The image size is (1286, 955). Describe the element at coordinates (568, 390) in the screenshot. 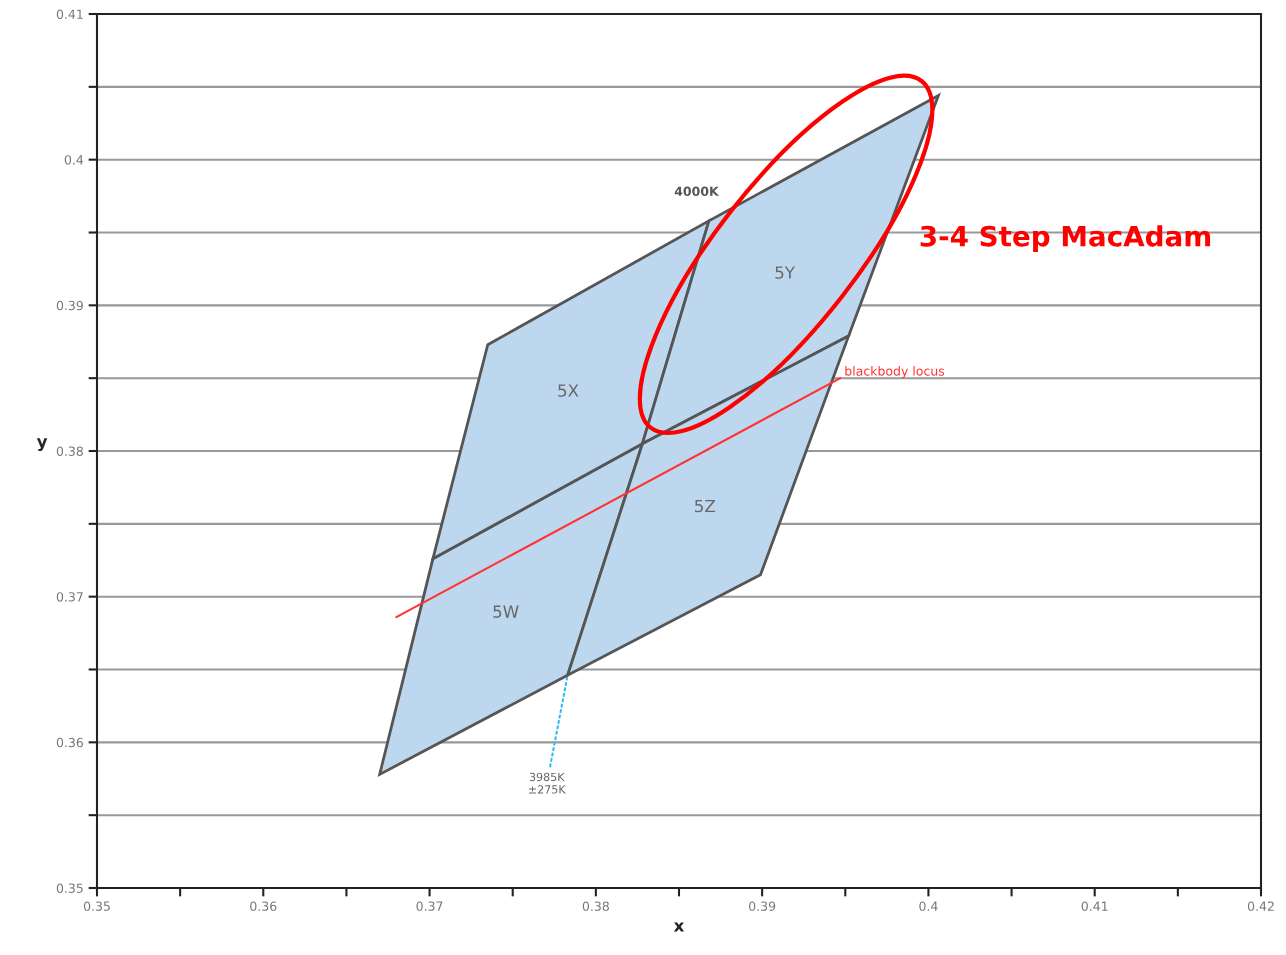

I see `series-label: 5X` at that location.